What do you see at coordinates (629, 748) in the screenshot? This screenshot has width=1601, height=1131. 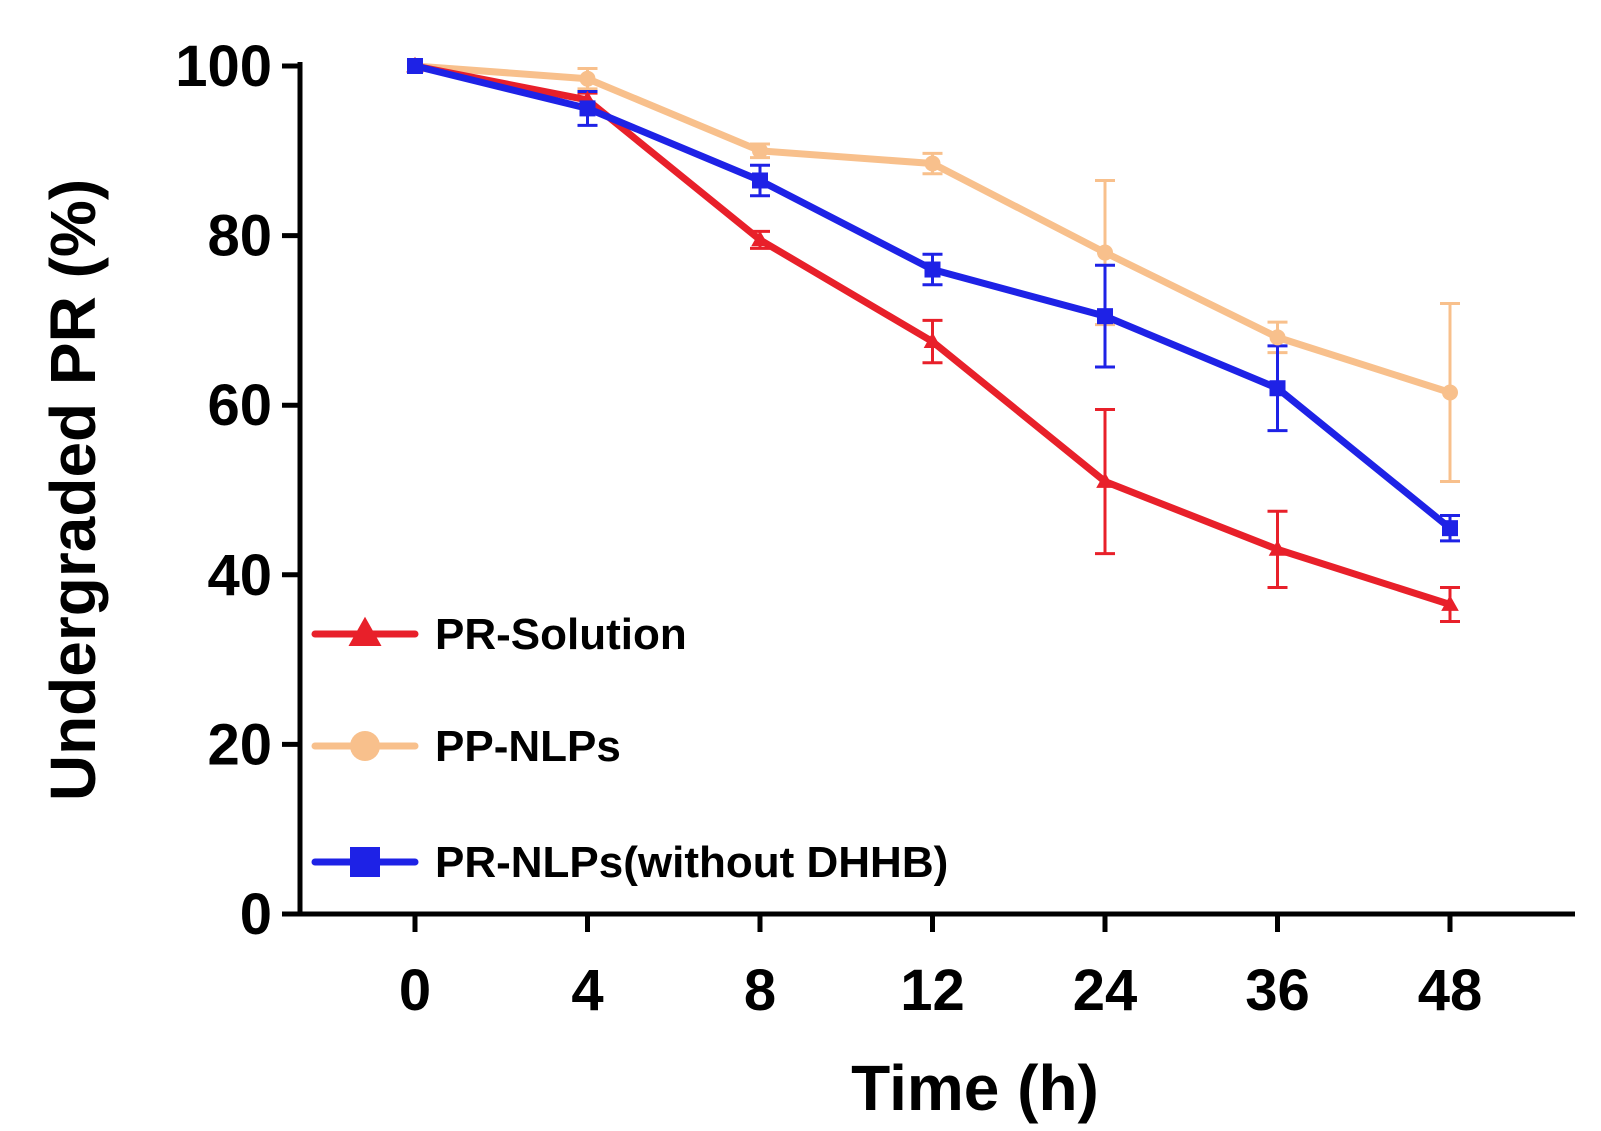 I see `legend: PR-Solution PP-NLPs PR-NLPs(without DHHB)` at bounding box center [629, 748].